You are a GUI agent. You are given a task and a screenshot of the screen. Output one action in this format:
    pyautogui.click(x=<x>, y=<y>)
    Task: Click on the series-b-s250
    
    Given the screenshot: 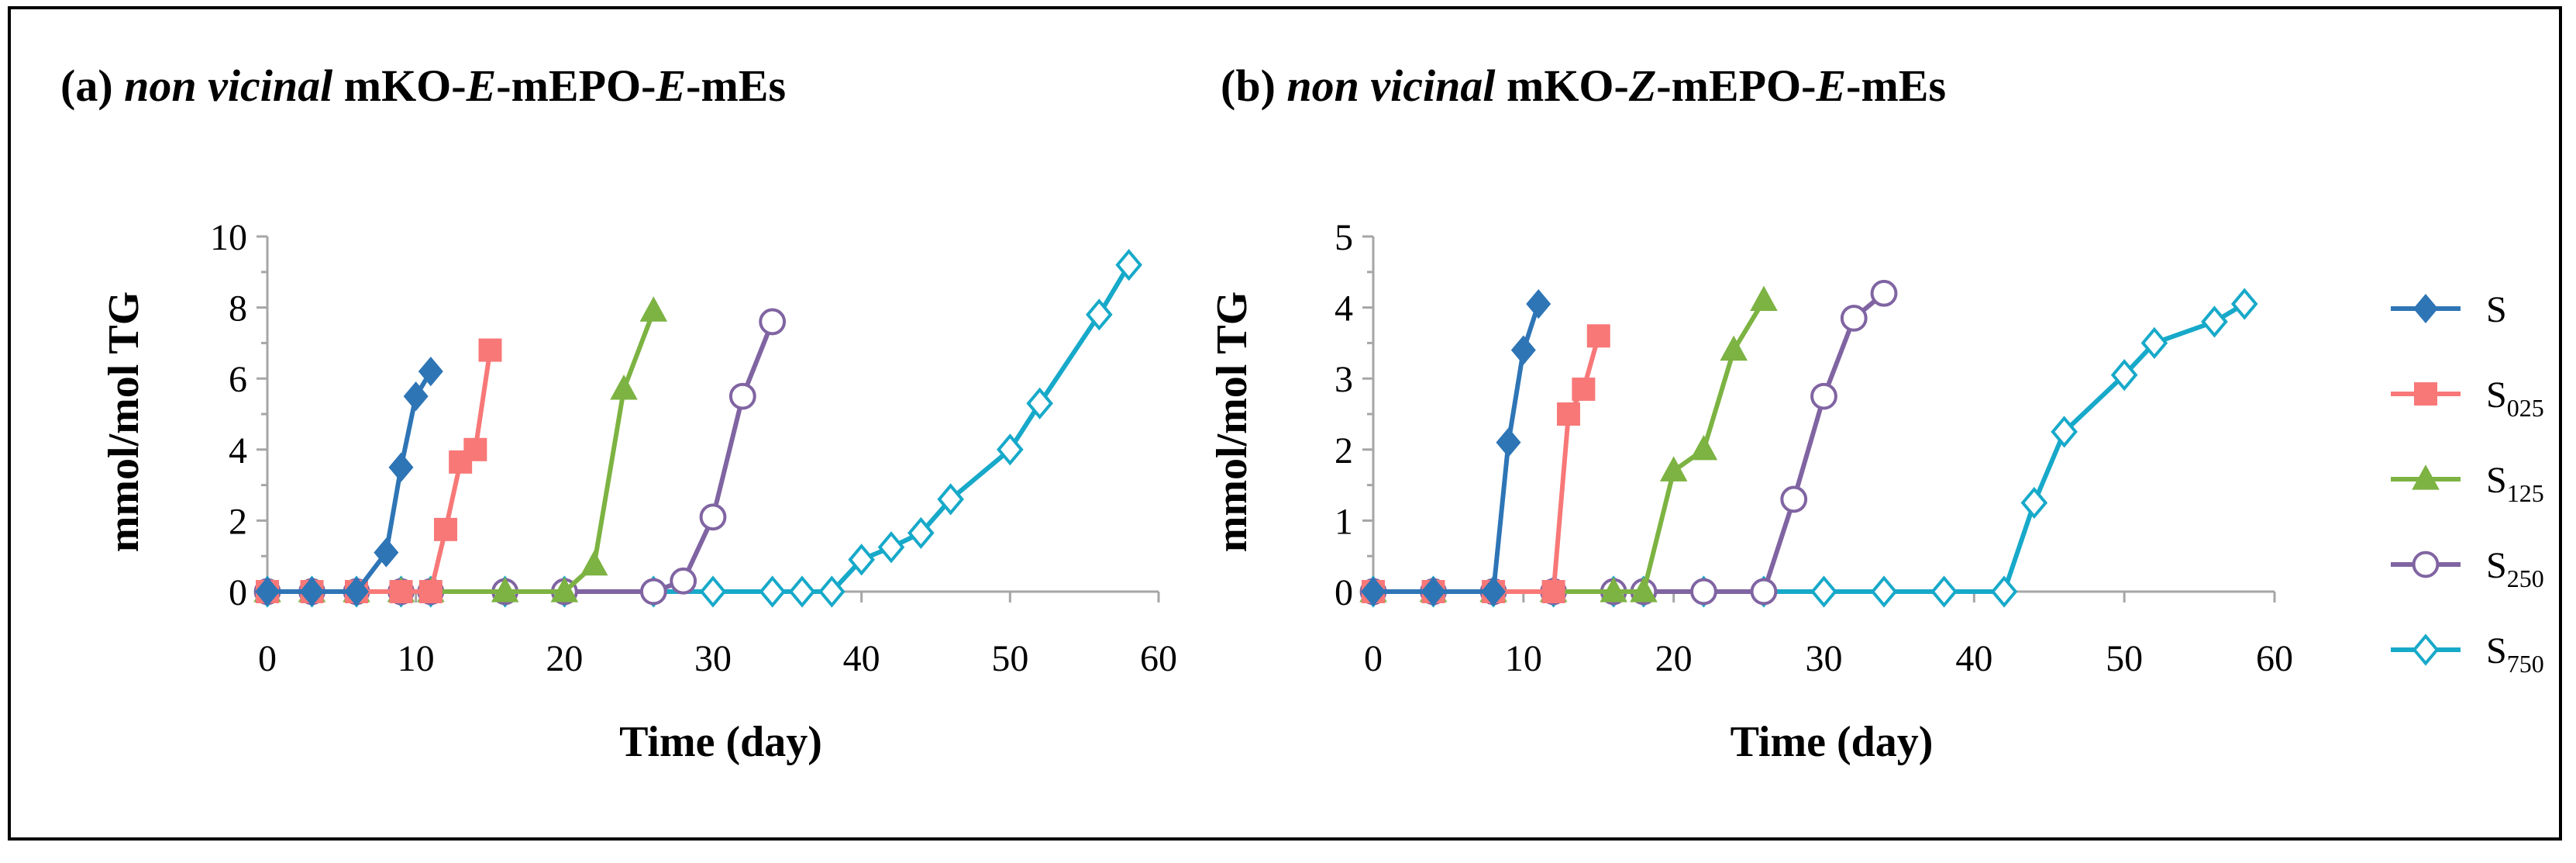 What is the action you would take?
    pyautogui.click(x=1628, y=442)
    